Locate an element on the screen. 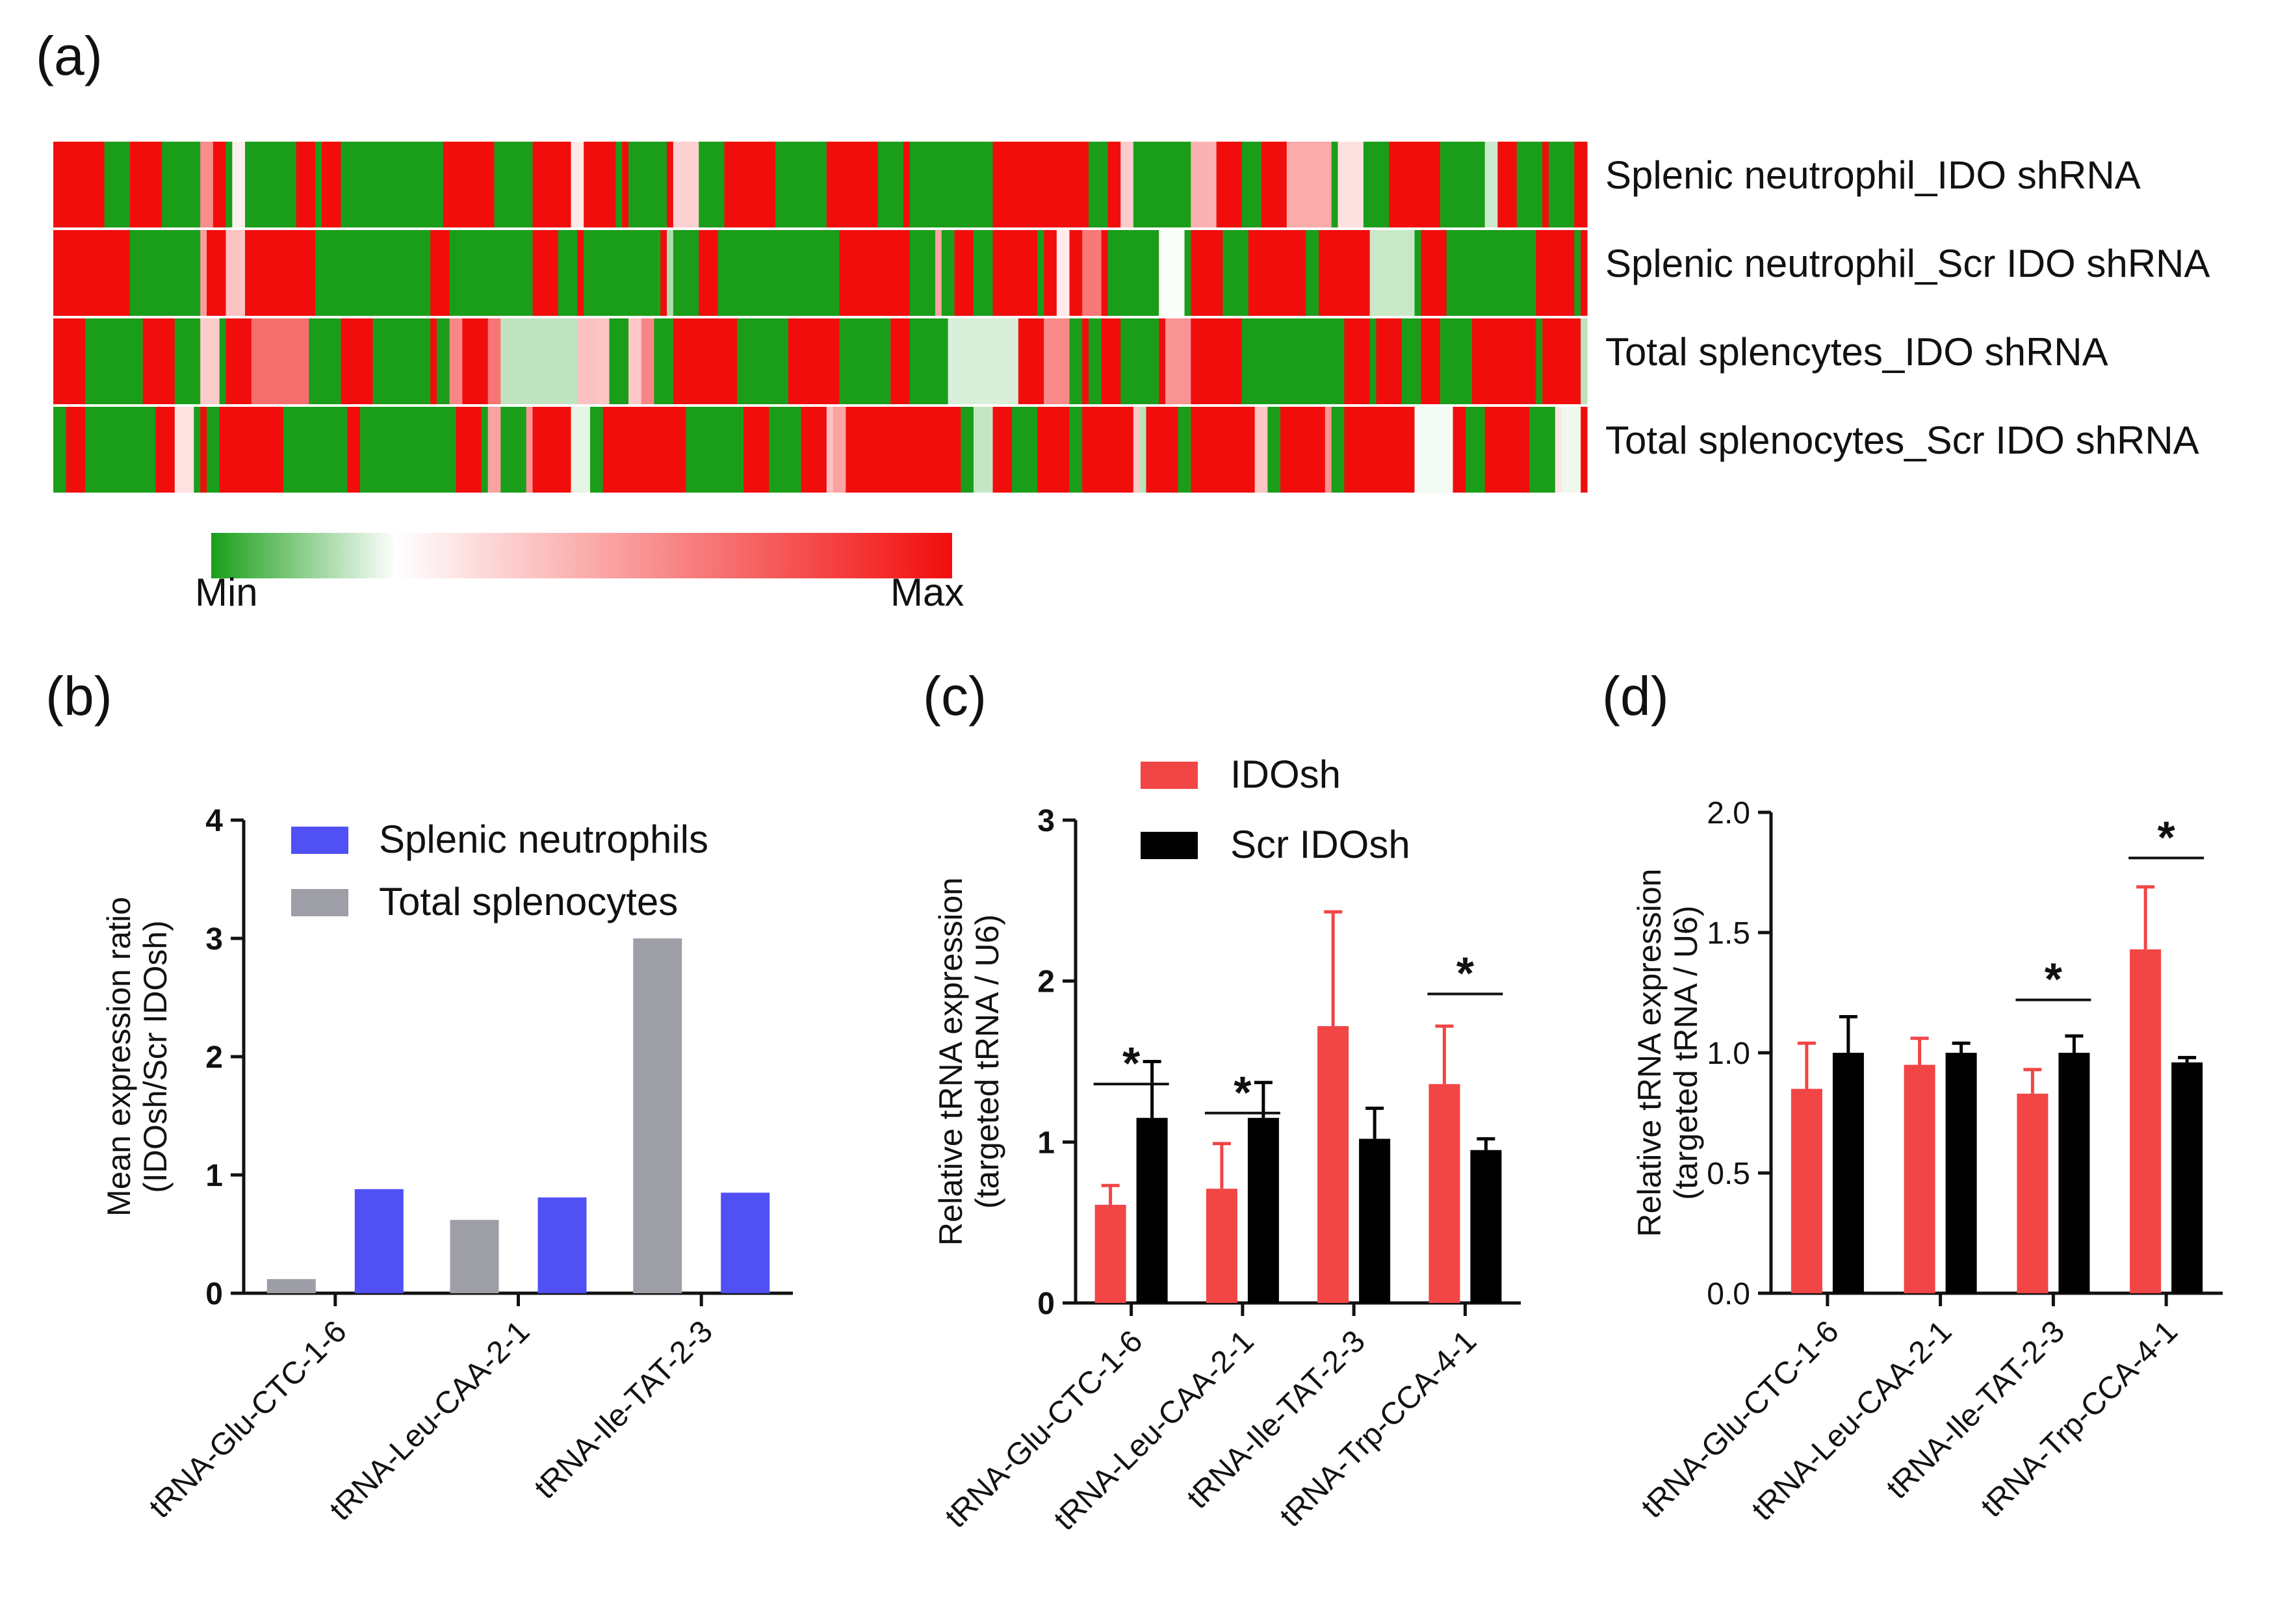 The height and width of the screenshot is (1624, 2276). y-tick-label: 0 is located at coordinates (214, 1294).